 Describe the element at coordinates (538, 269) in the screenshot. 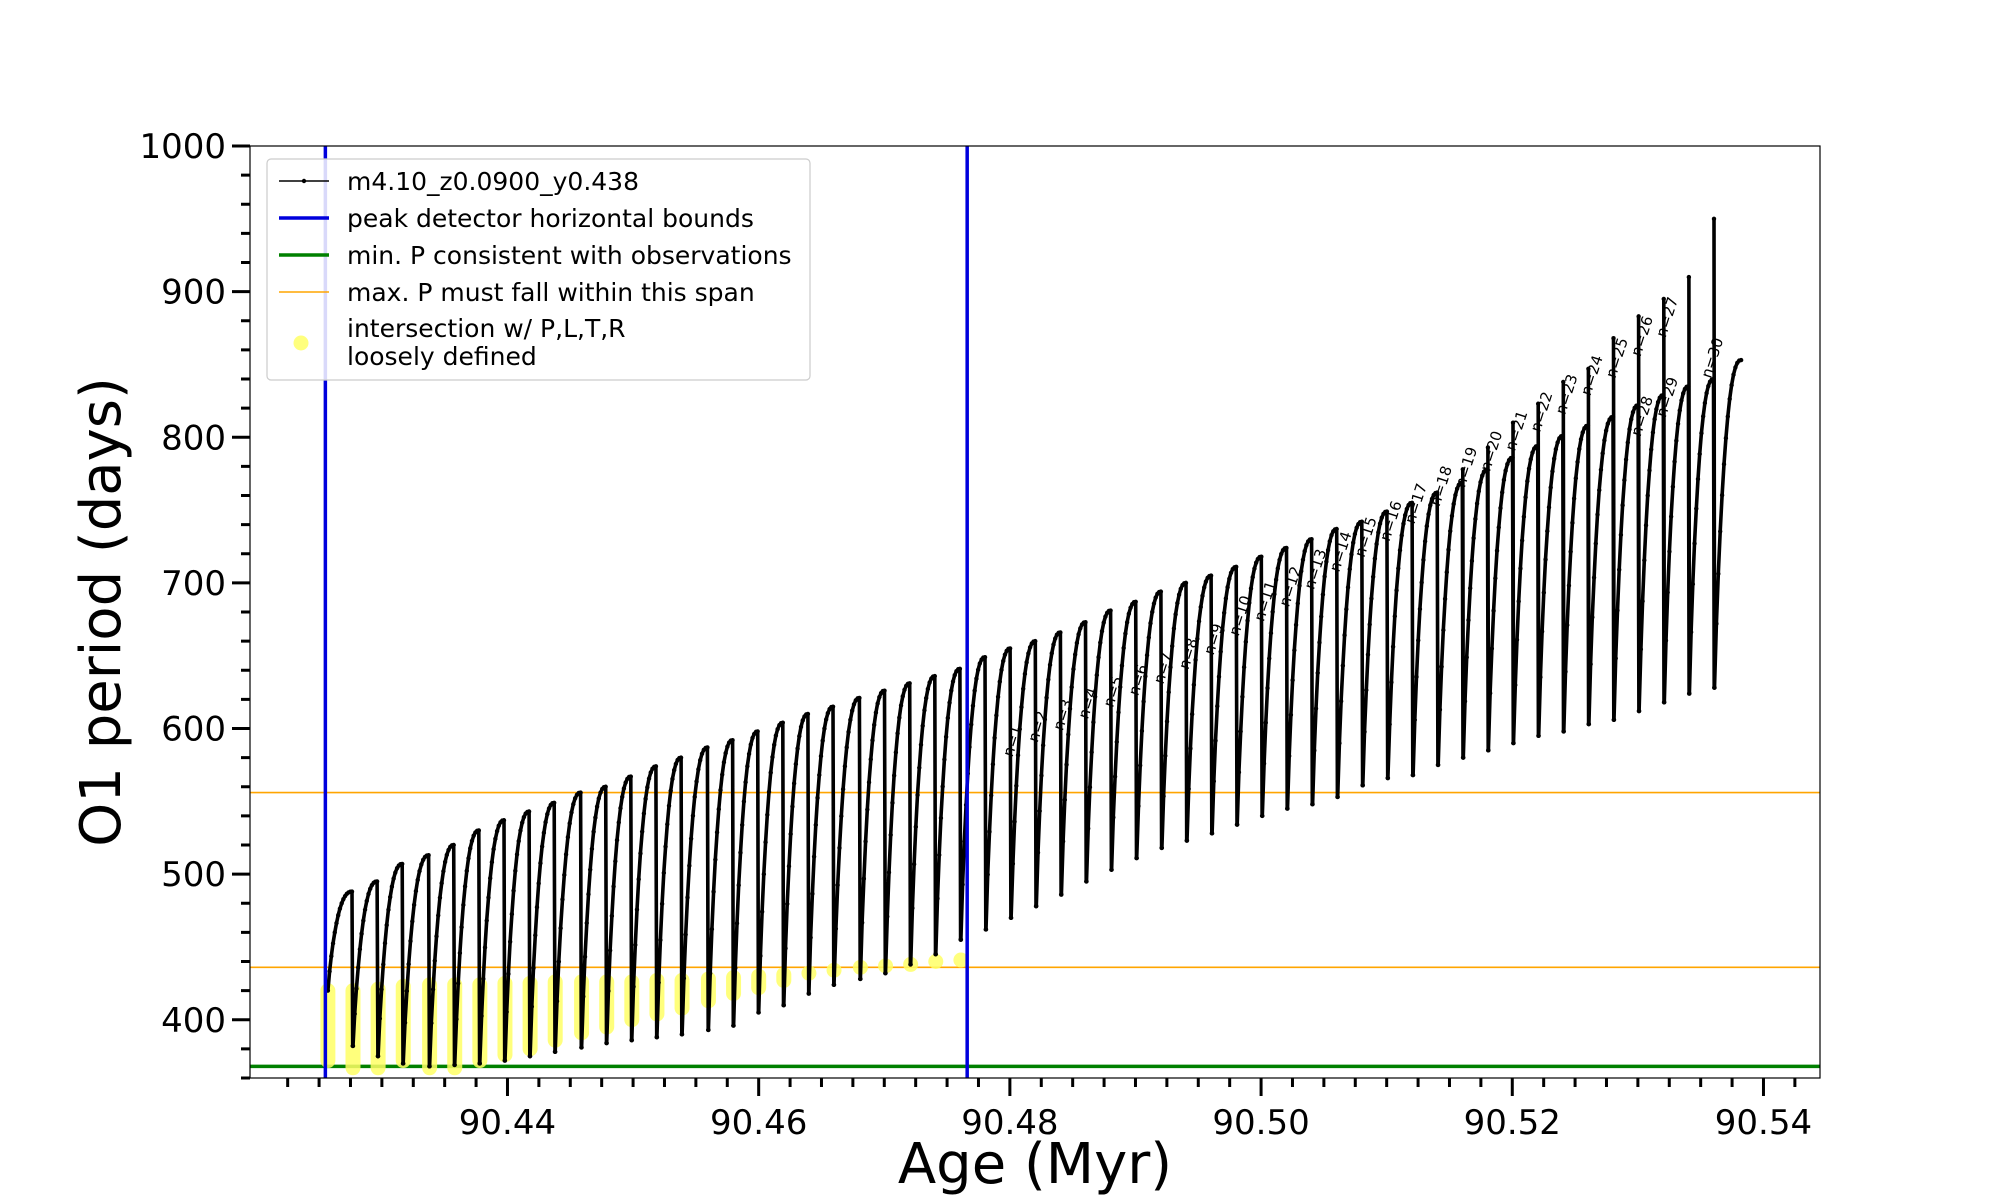

I see `legend-box` at that location.